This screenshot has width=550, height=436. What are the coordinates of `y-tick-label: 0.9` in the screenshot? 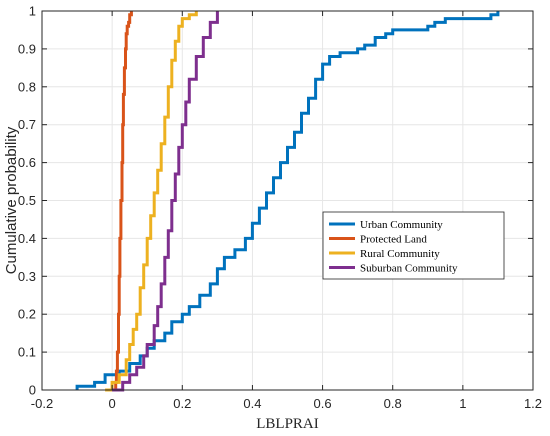 It's located at (27, 48).